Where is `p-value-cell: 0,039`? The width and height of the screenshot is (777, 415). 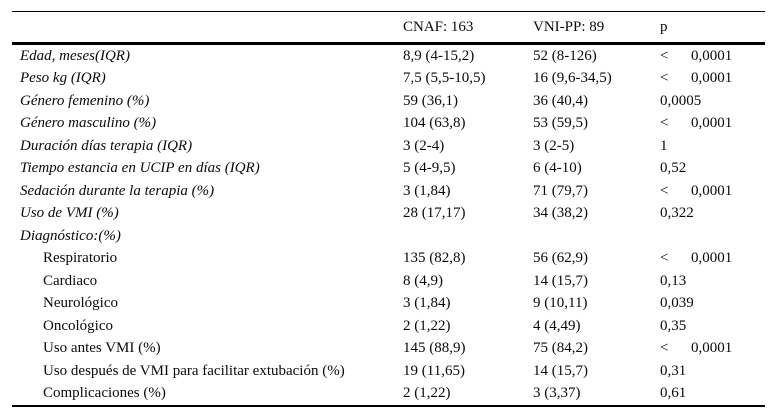 p-value-cell: 0,039 is located at coordinates (677, 303).